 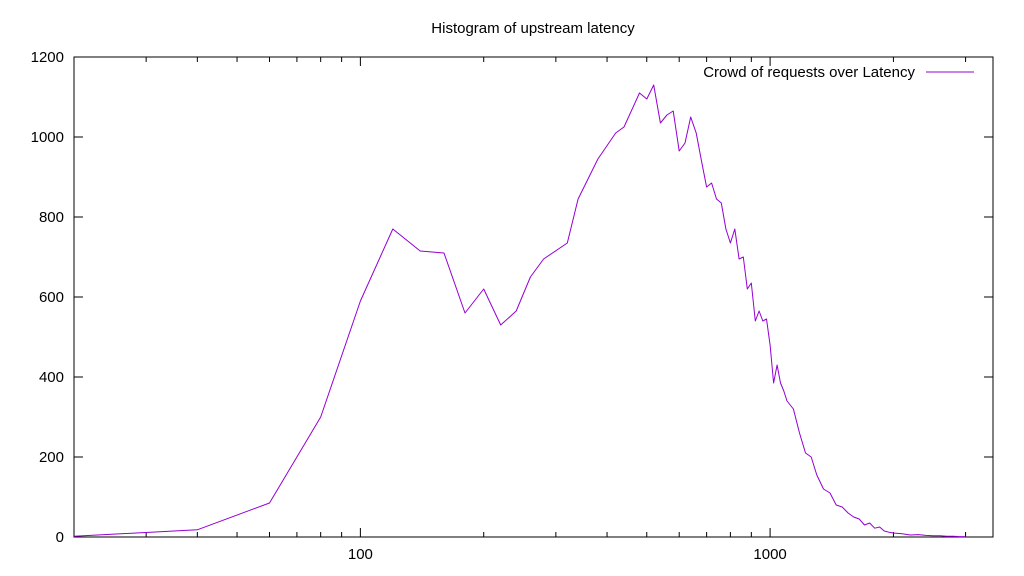 I want to click on y-tick-label: 800, so click(x=51, y=217).